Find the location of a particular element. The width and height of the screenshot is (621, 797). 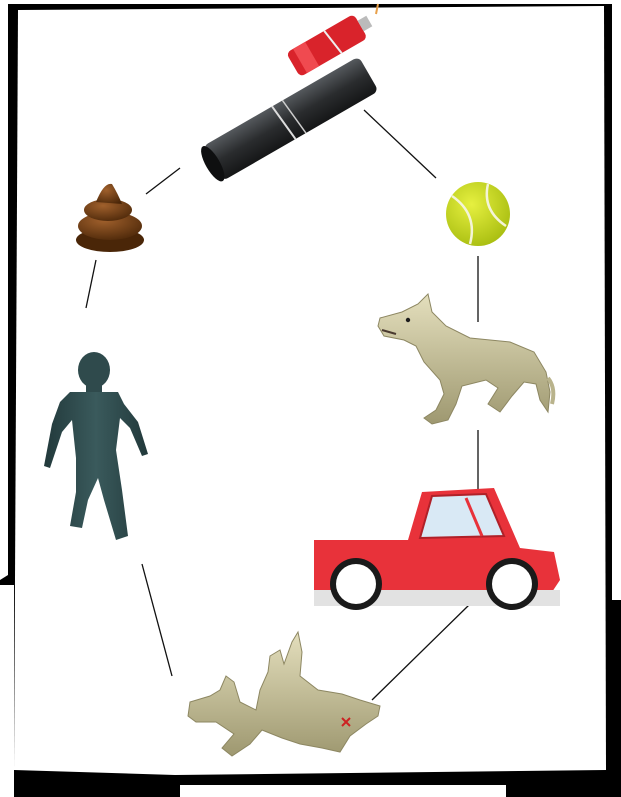

red-car-icon is located at coordinates (437, 549).